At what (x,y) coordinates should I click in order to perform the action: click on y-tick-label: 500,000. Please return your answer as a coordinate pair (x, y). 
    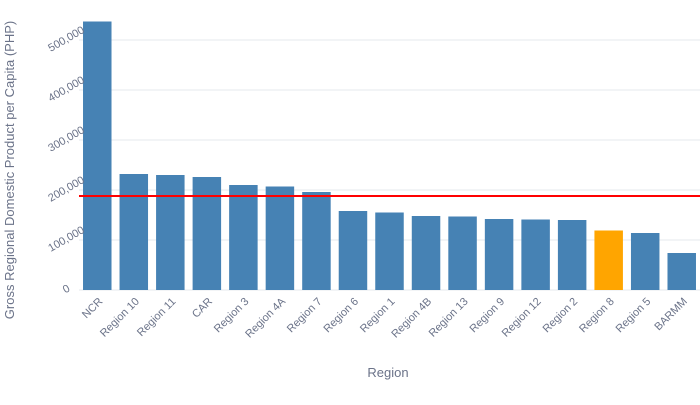
    Looking at the image, I should click on (66, 39).